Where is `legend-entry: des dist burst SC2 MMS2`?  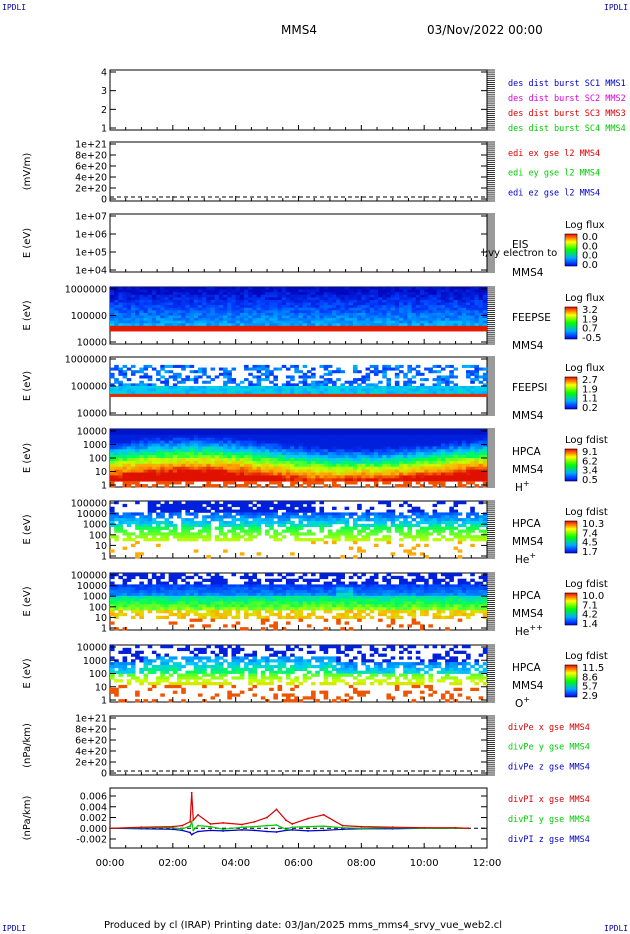
legend-entry: des dist burst SC2 MMS2 is located at coordinates (567, 99).